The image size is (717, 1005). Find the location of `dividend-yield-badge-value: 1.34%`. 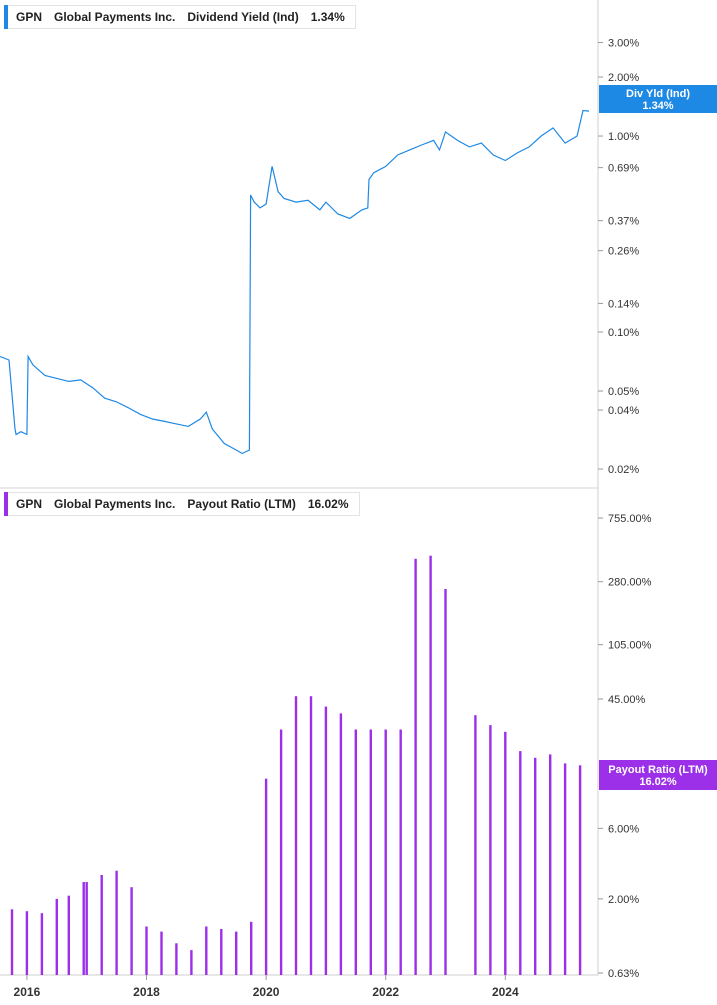

dividend-yield-badge-value: 1.34% is located at coordinates (657, 106).